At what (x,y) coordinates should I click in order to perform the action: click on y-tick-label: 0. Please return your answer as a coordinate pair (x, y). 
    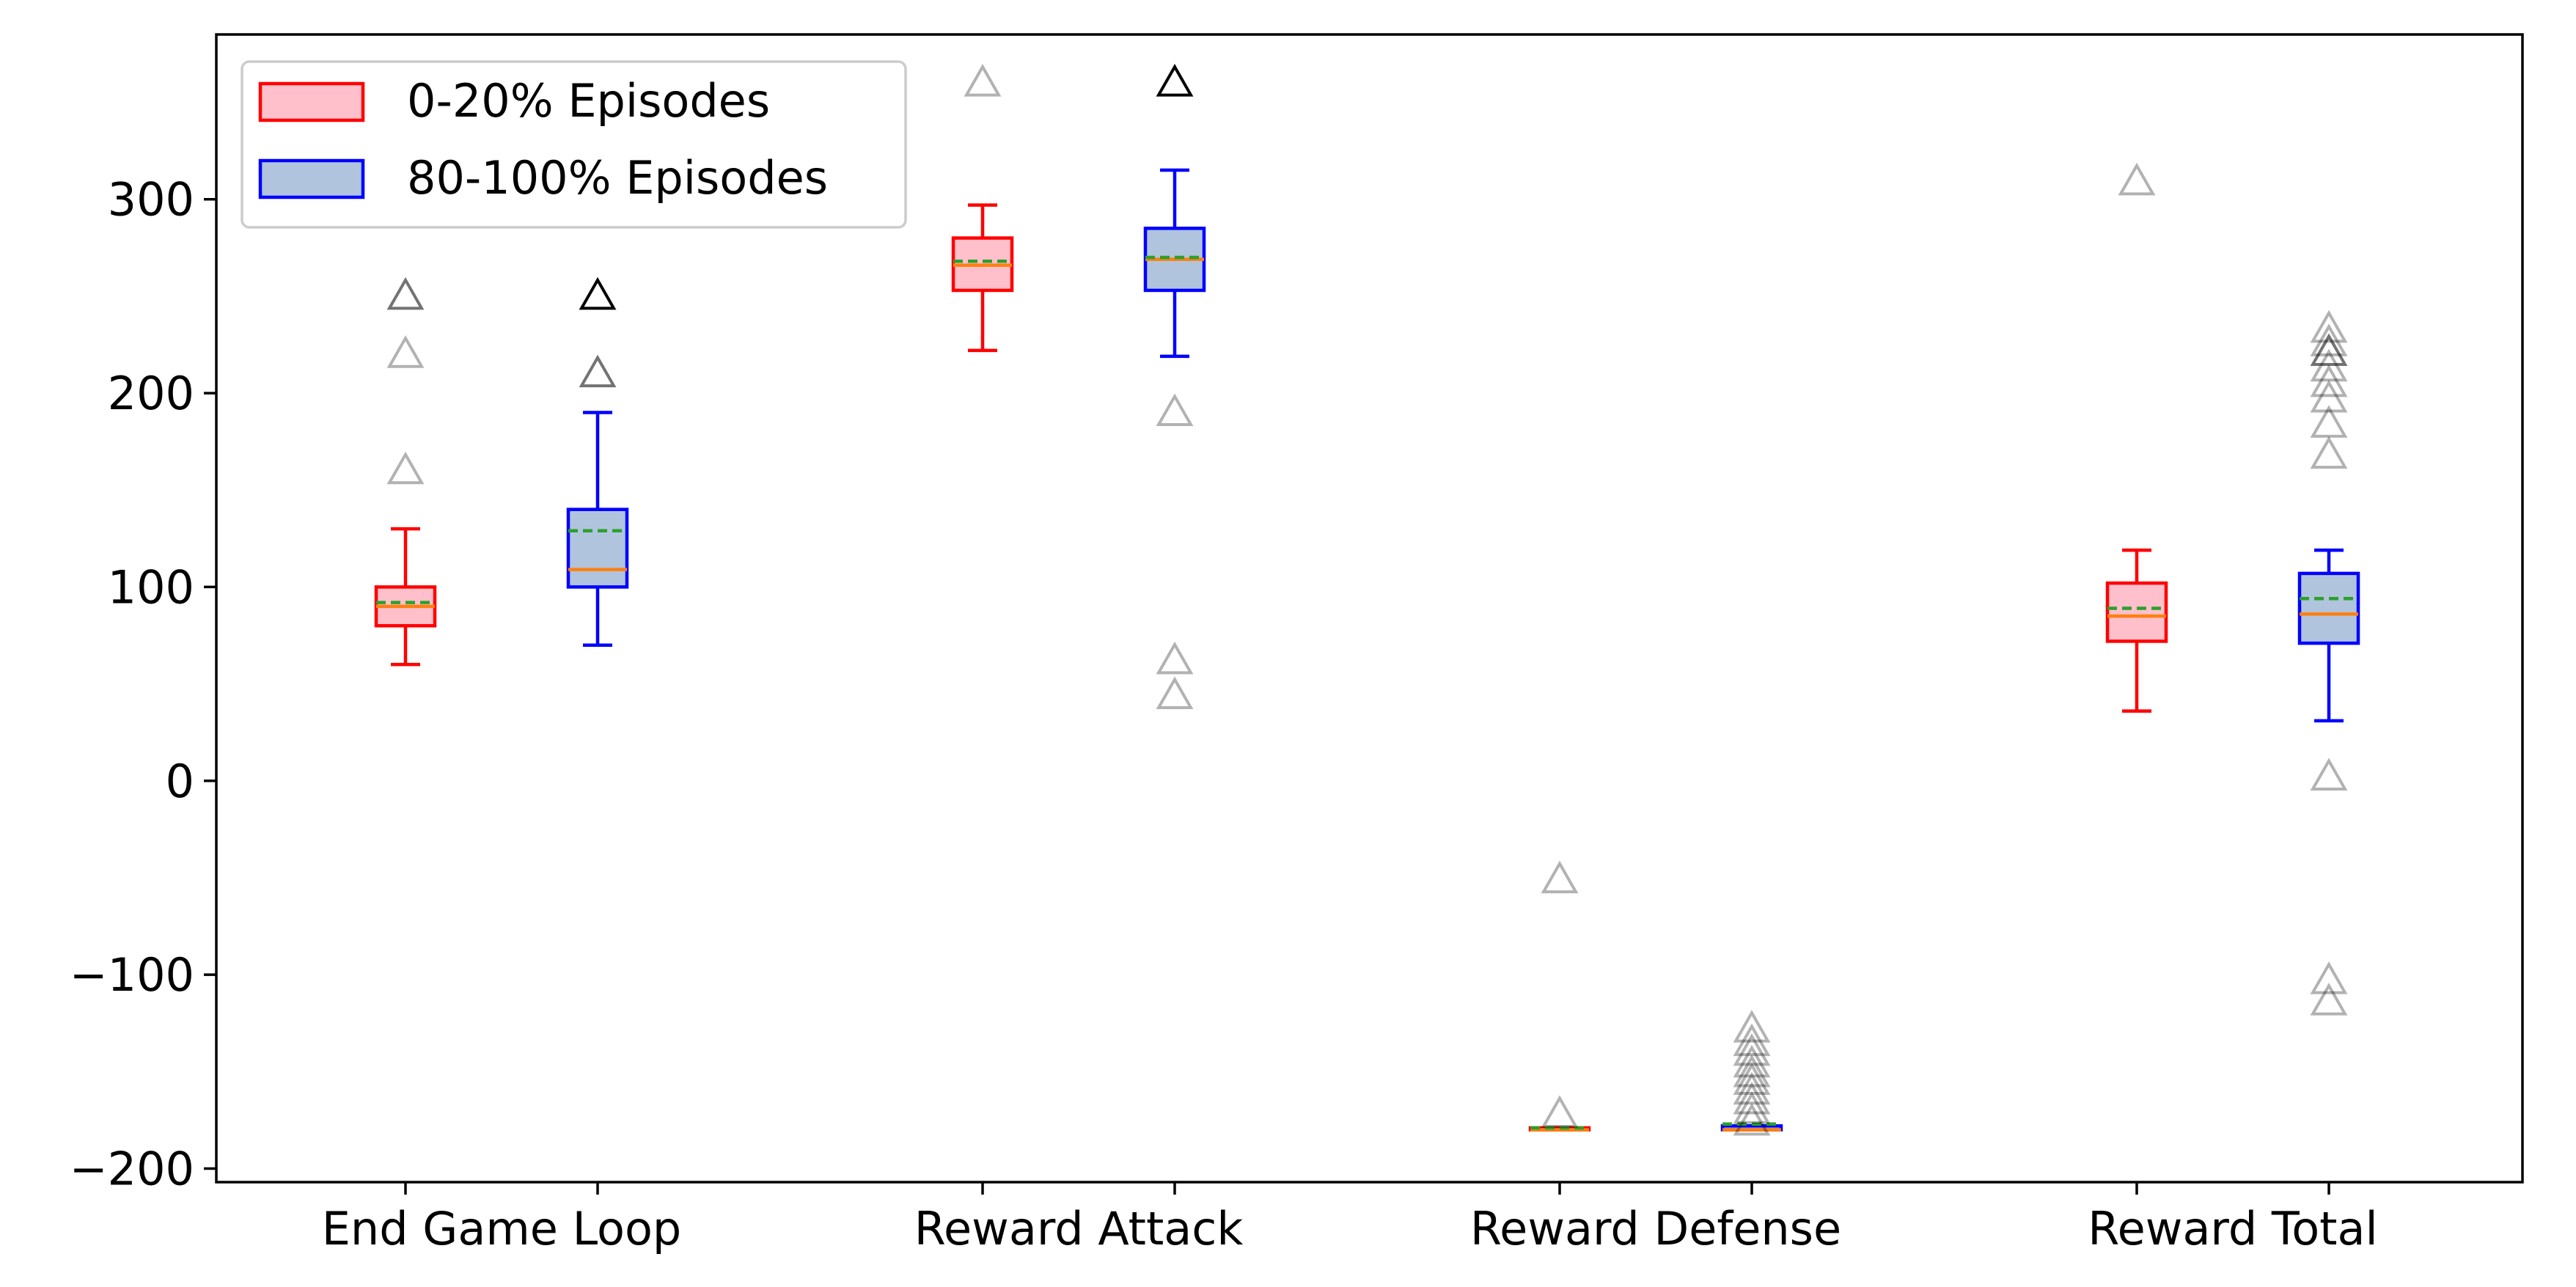
    Looking at the image, I should click on (180, 781).